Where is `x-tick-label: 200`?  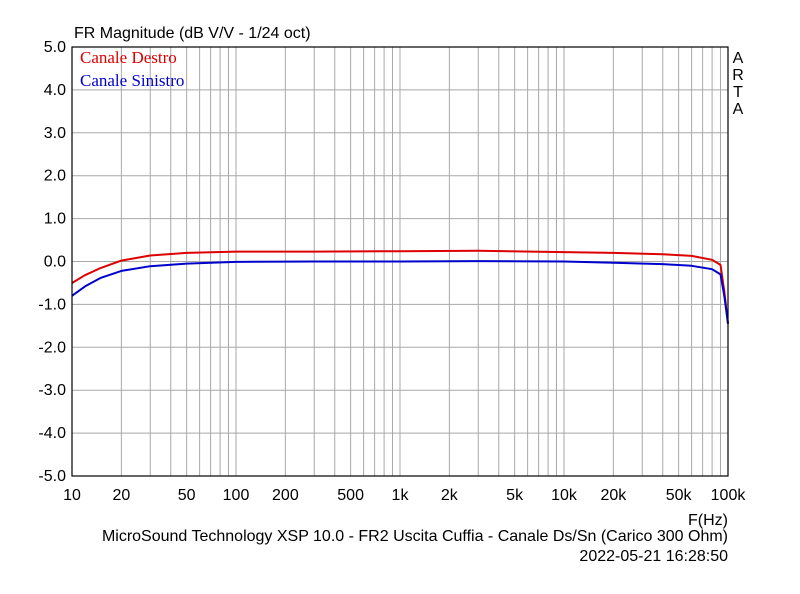
x-tick-label: 200 is located at coordinates (285, 495).